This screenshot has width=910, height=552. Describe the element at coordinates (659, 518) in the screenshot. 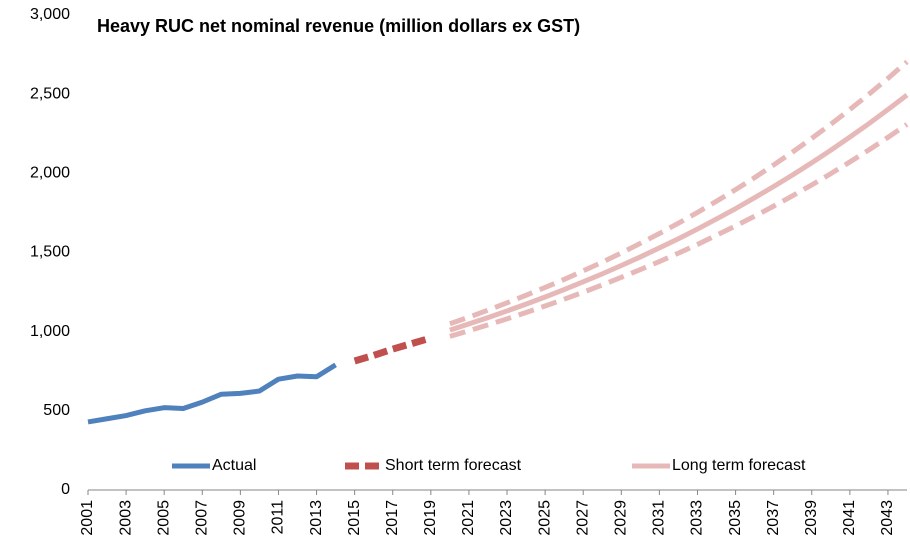

I see `x-tick-label: 2031` at that location.